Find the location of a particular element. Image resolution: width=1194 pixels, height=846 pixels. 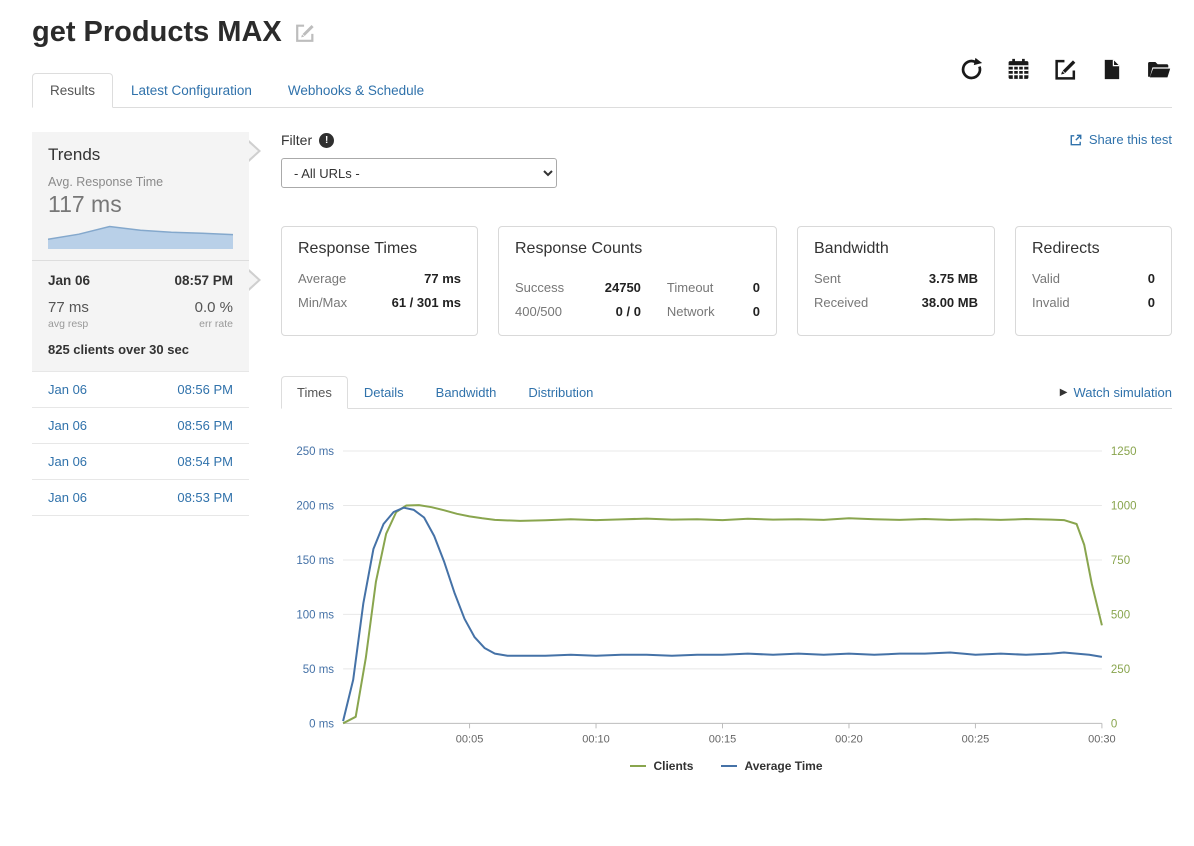

history-time: 08:54 PM is located at coordinates (205, 461).